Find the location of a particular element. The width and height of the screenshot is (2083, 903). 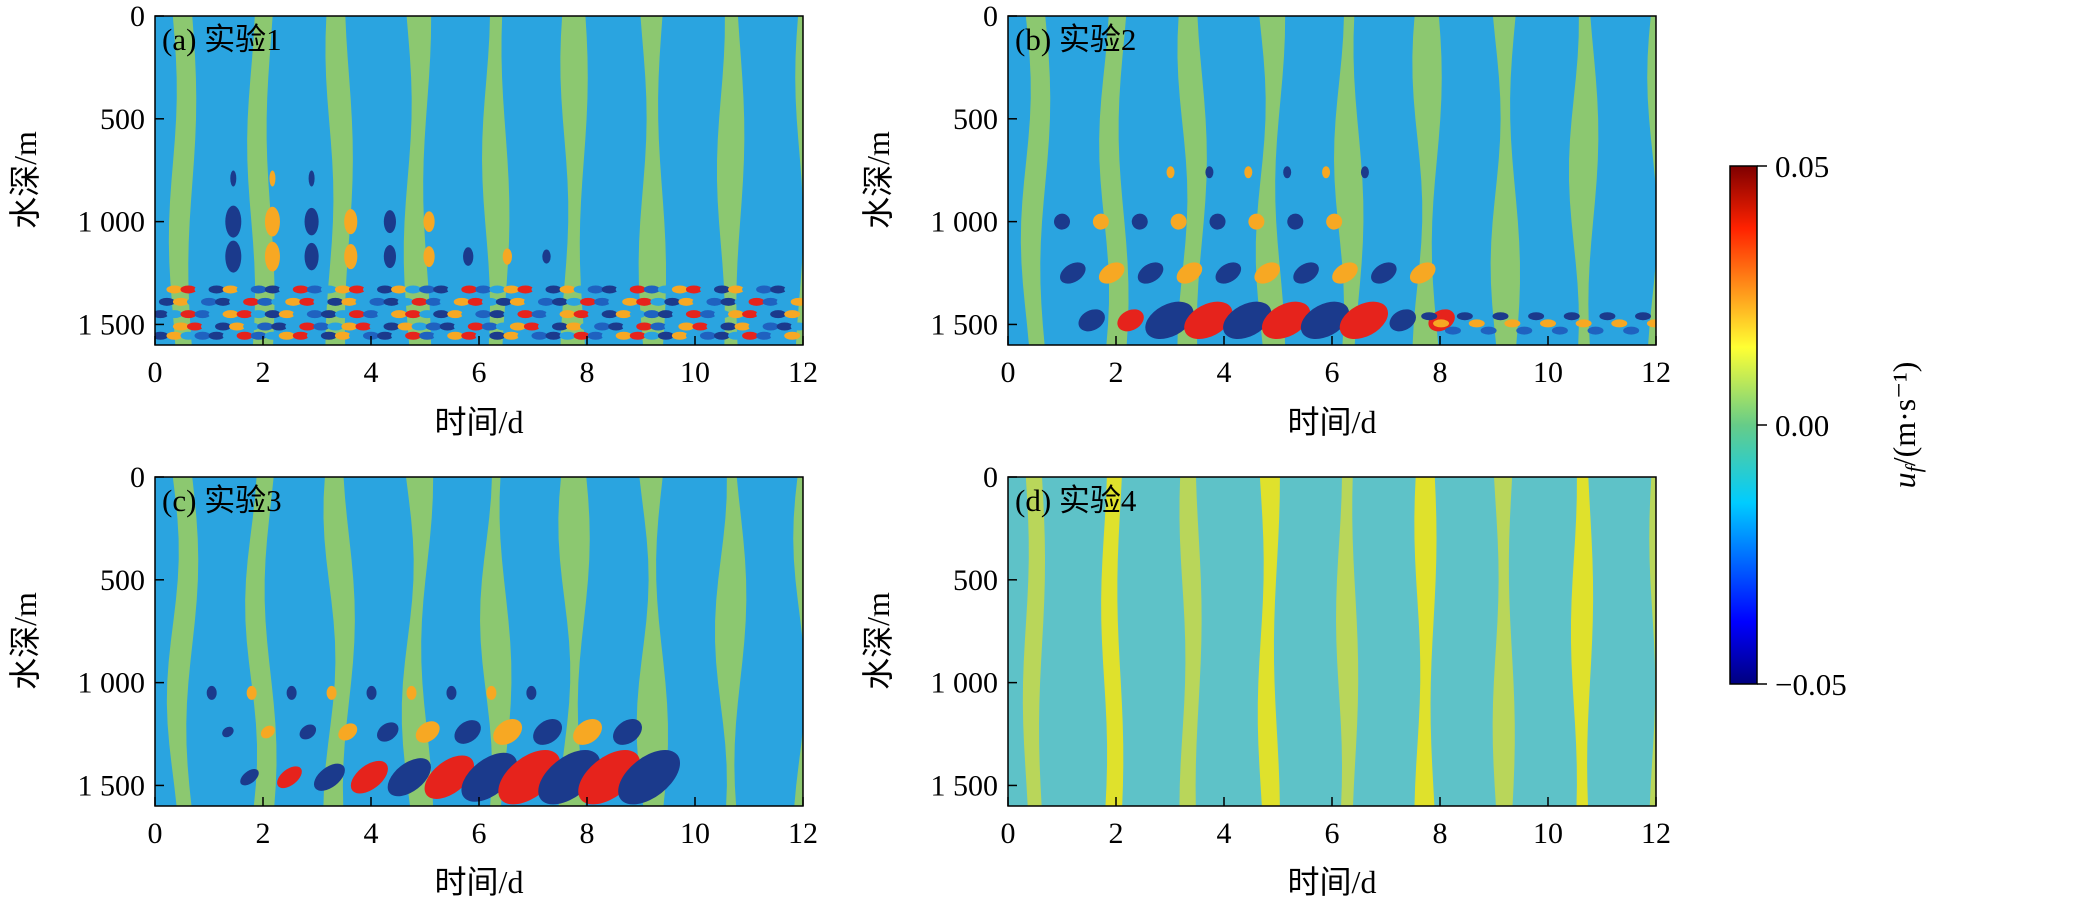

panel-b-bands is located at coordinates (1338, 180).